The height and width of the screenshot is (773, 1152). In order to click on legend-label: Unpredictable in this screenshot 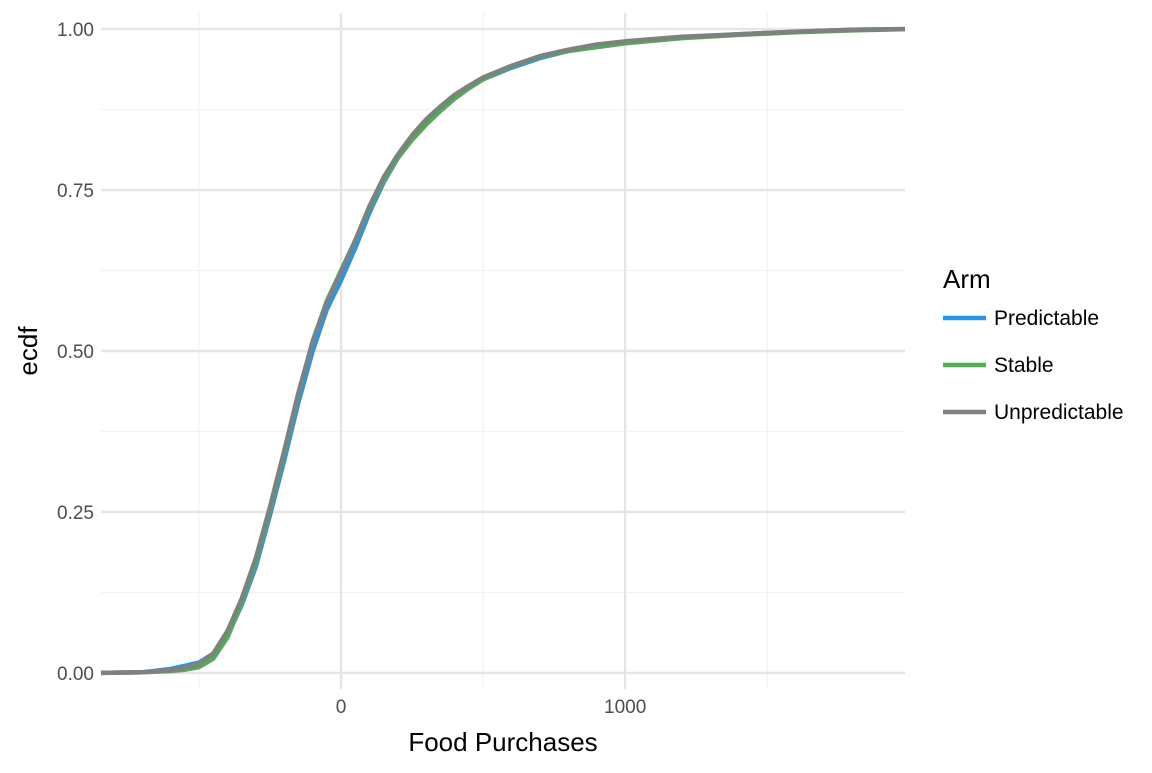, I will do `click(1059, 412)`.